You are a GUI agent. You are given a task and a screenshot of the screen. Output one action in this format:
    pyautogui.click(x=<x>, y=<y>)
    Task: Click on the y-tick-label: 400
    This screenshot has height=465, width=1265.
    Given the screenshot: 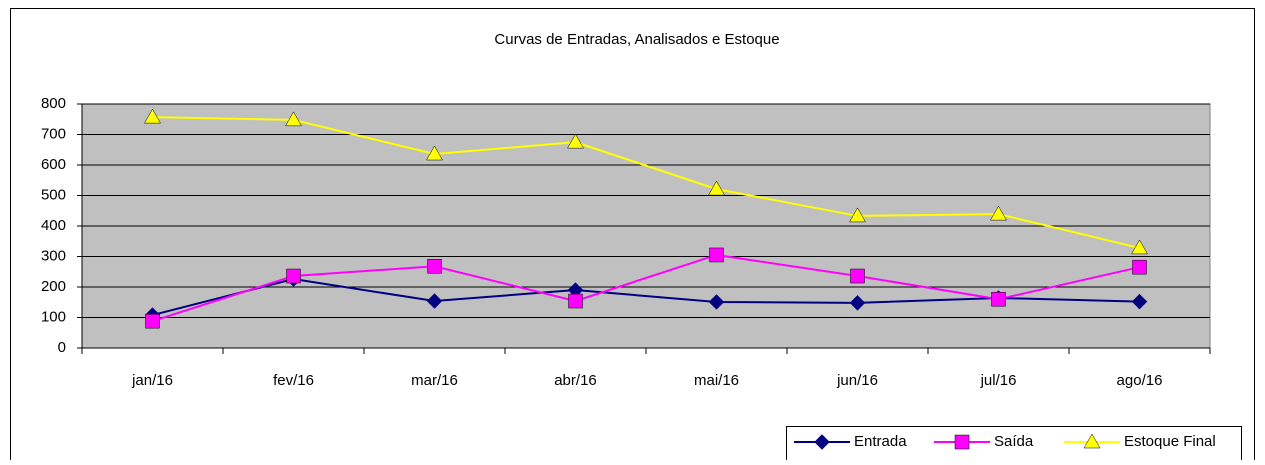 What is the action you would take?
    pyautogui.click(x=53, y=225)
    